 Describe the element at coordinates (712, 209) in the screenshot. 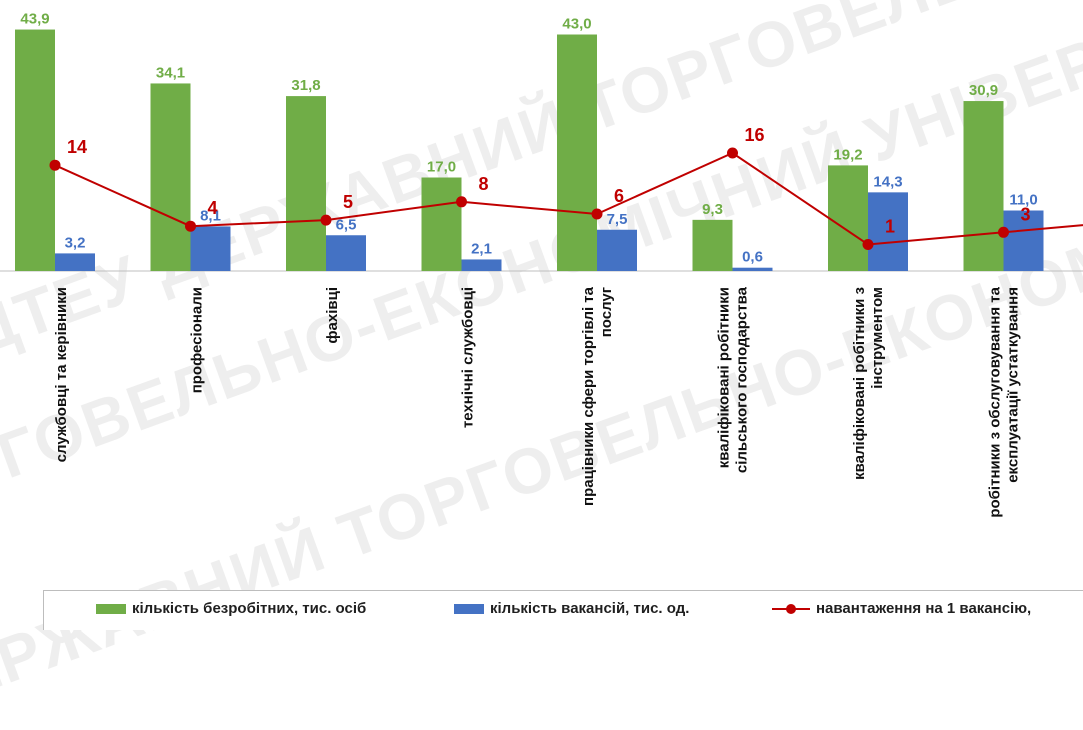

I see `data-label-unemployed: 9,3` at that location.